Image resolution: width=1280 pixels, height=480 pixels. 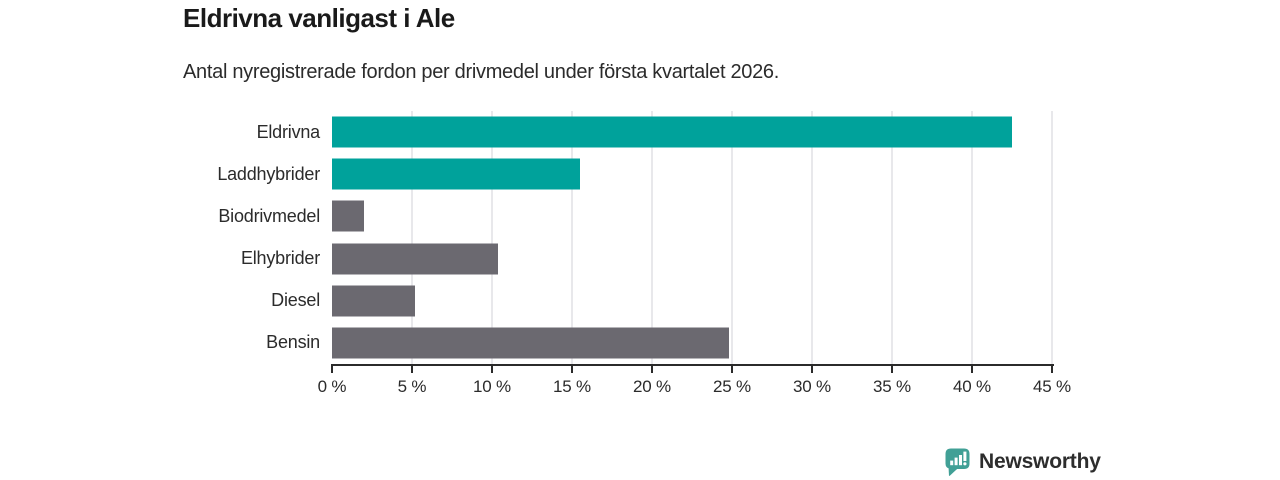 What do you see at coordinates (572, 386) in the screenshot?
I see `axis-tick-label: 15 %` at bounding box center [572, 386].